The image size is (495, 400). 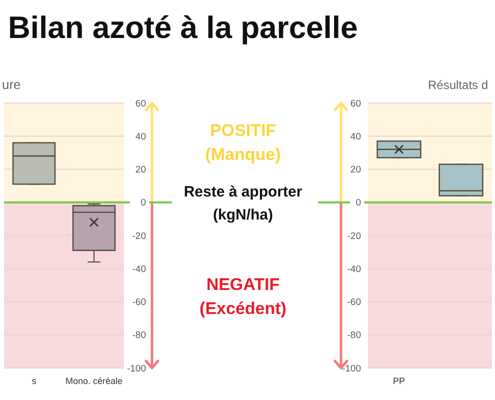 I want to click on text: POSITIF (Manque), so click(x=243, y=142).